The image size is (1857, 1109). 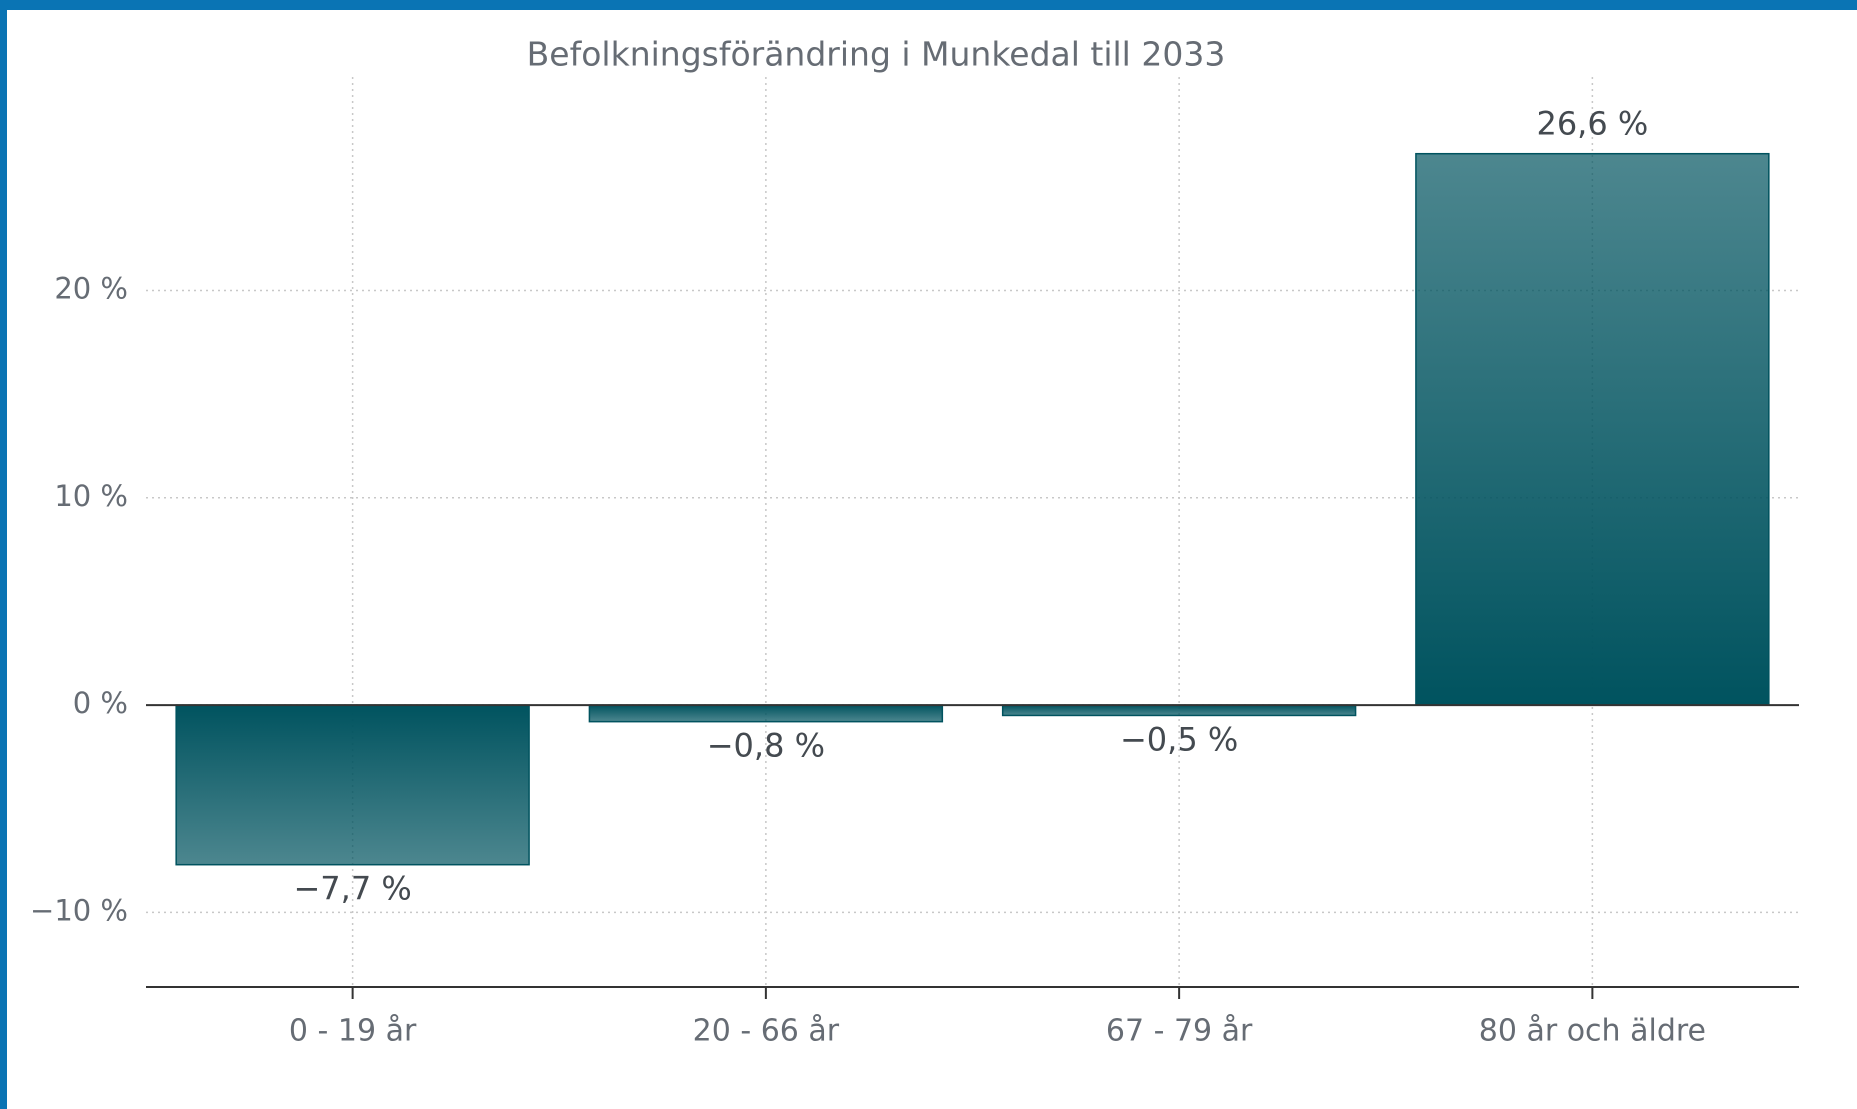 I want to click on value-label: 26,6 %, so click(x=1592, y=124).